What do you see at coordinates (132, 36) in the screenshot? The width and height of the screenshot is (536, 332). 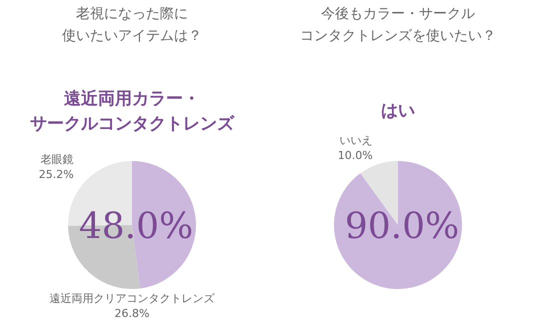 I see `text: 使いたいアイテムは？` at bounding box center [132, 36].